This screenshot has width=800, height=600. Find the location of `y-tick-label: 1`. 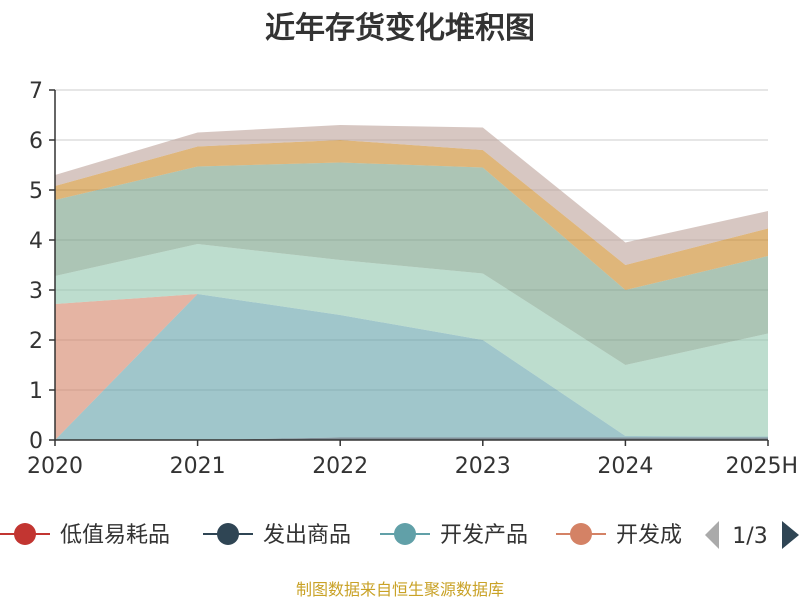

y-tick-label: 1 is located at coordinates (36, 391).